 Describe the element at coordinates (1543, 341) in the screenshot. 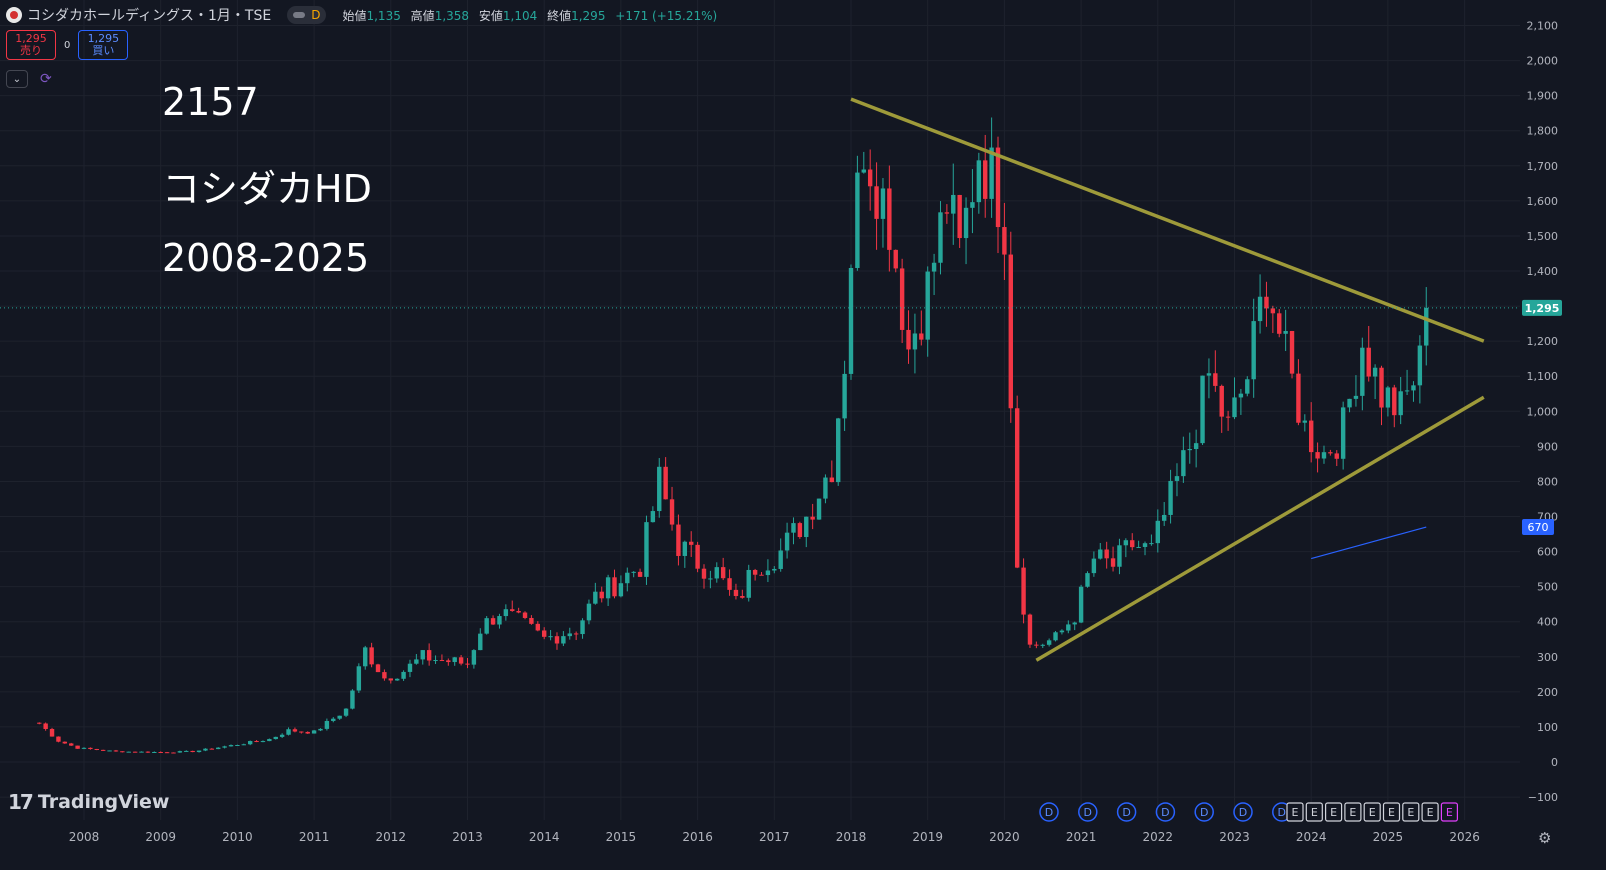

I see `price-tick-label: 1,200` at that location.